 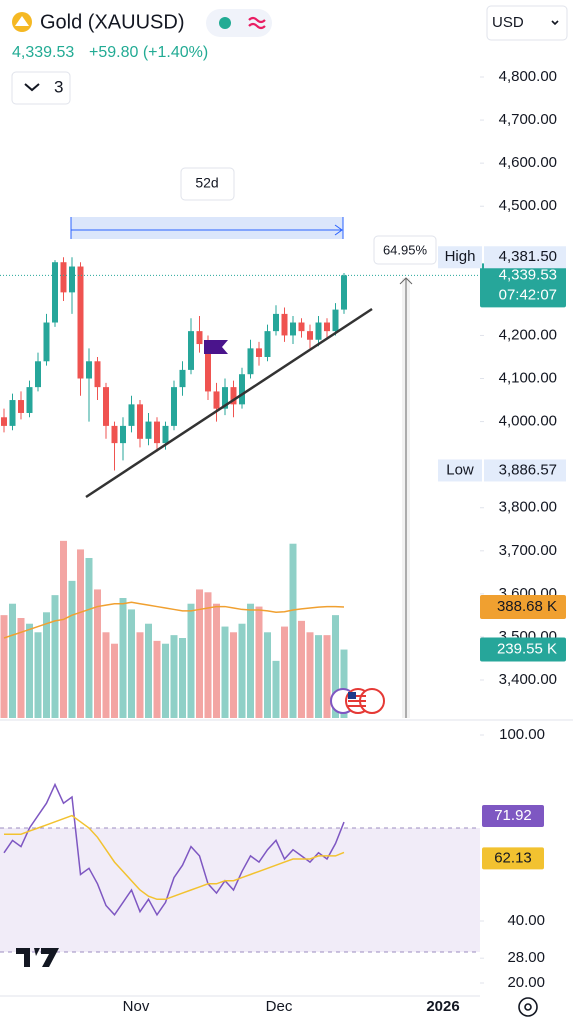 What do you see at coordinates (225, 23) in the screenshot?
I see `market-open-dot` at bounding box center [225, 23].